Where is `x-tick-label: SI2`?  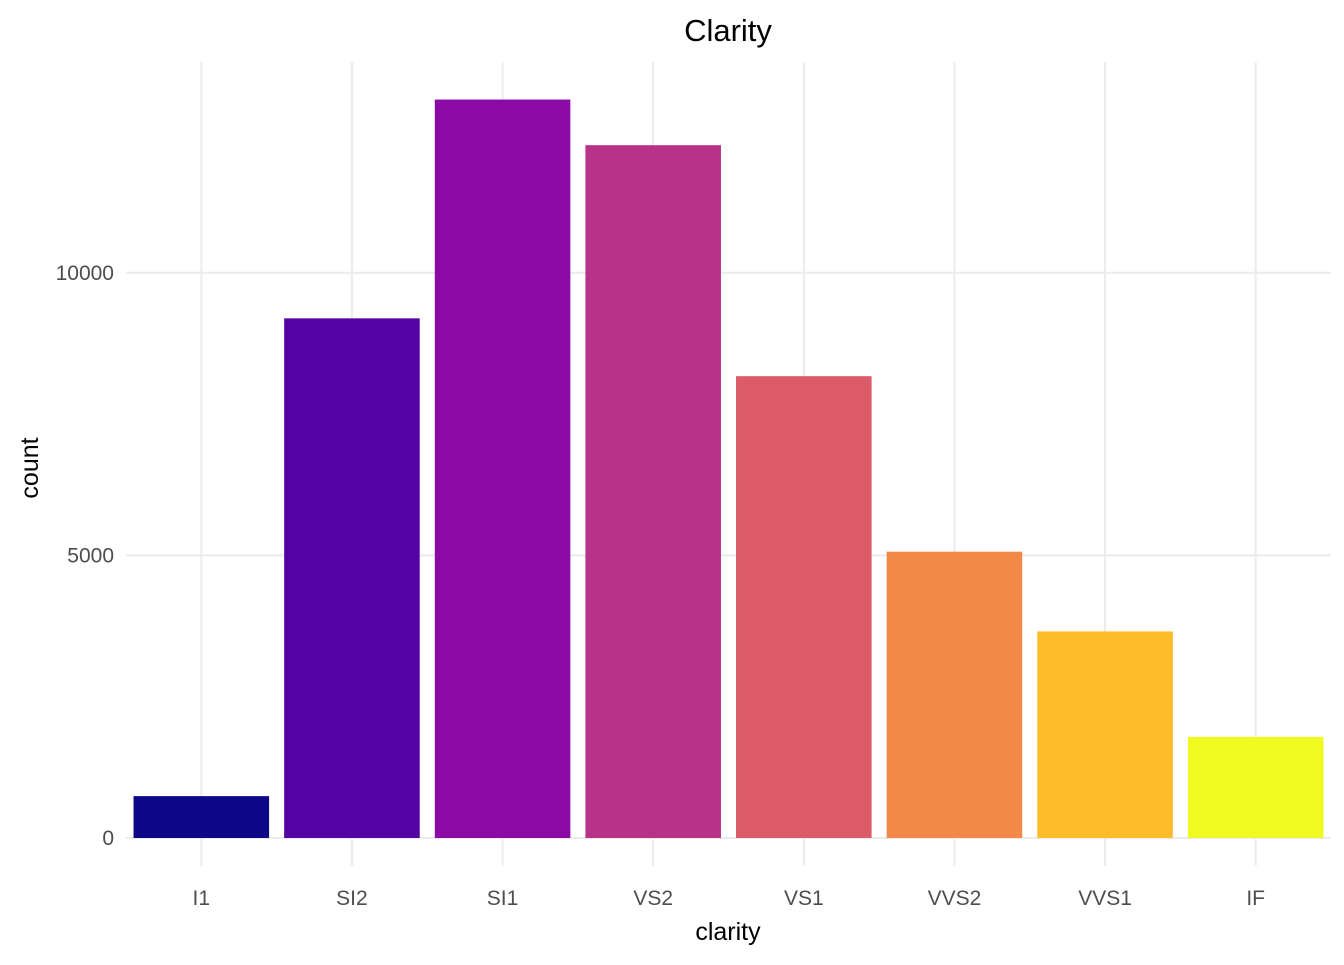 x-tick-label: SI2 is located at coordinates (352, 898).